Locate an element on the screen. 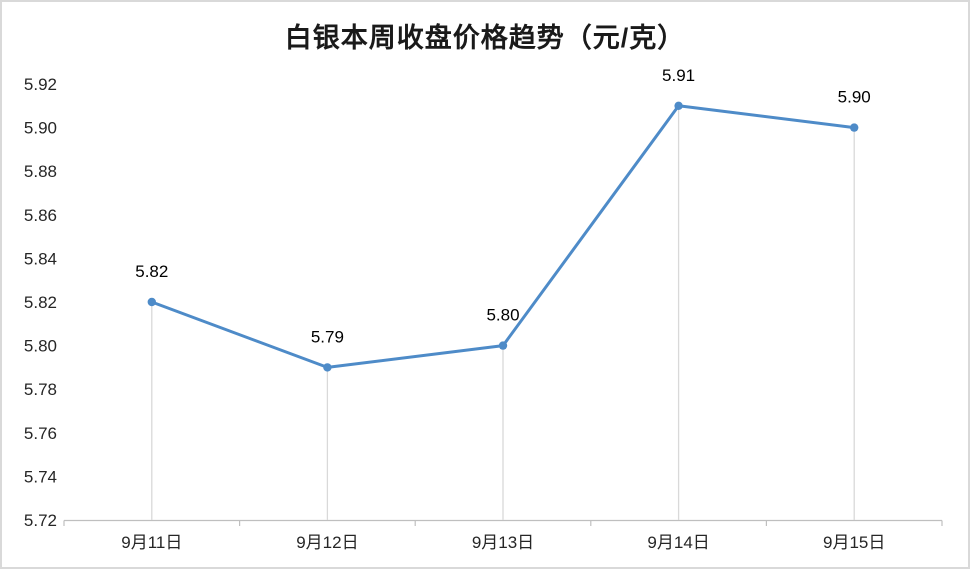 Image resolution: width=970 pixels, height=569 pixels. y-axis-tick-label: 5.72 is located at coordinates (40, 520).